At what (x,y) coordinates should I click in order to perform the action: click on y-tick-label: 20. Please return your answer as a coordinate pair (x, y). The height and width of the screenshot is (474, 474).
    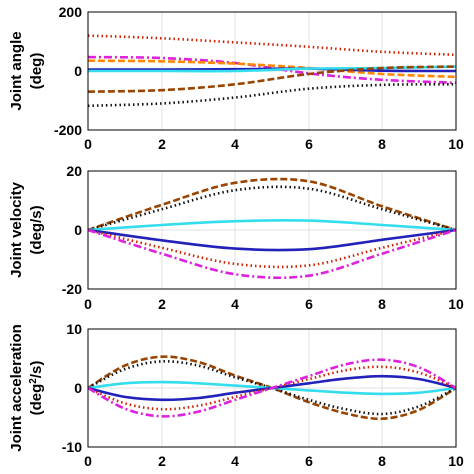
    Looking at the image, I should click on (74, 171).